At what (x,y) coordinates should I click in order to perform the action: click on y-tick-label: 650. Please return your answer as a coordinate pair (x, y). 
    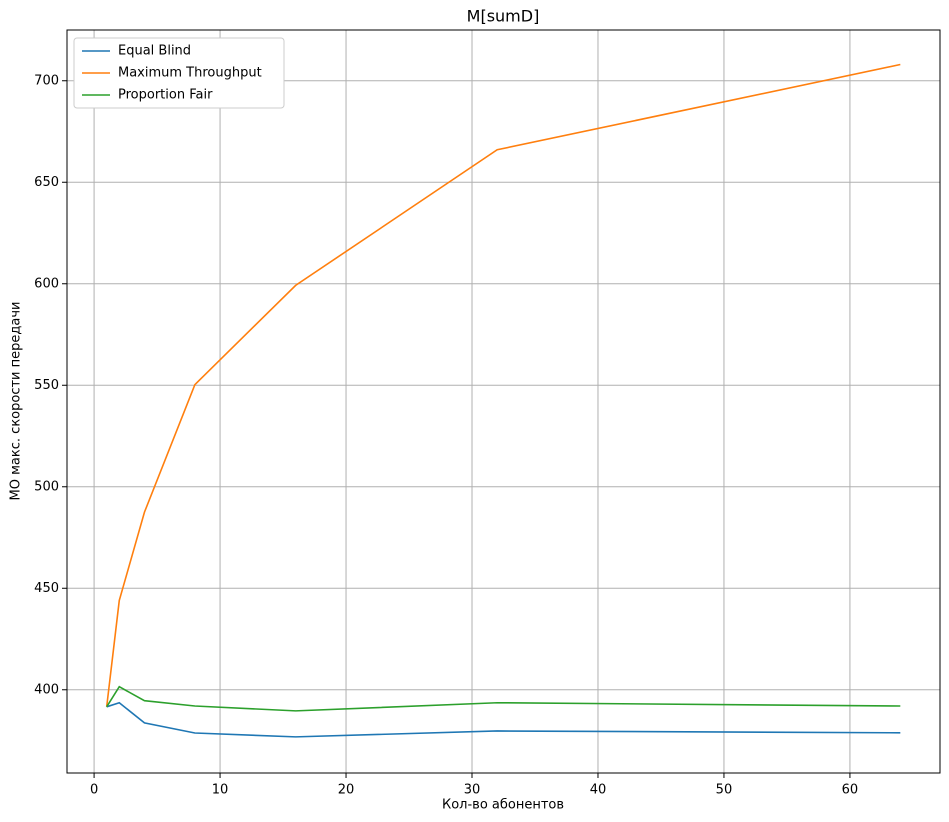
    Looking at the image, I should click on (46, 182).